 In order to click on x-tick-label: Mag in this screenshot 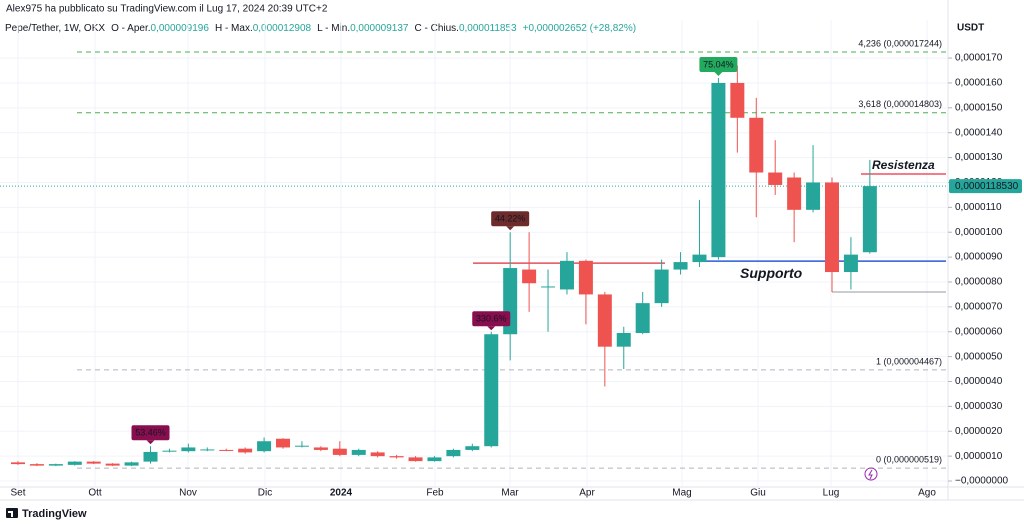, I will do `click(681, 493)`.